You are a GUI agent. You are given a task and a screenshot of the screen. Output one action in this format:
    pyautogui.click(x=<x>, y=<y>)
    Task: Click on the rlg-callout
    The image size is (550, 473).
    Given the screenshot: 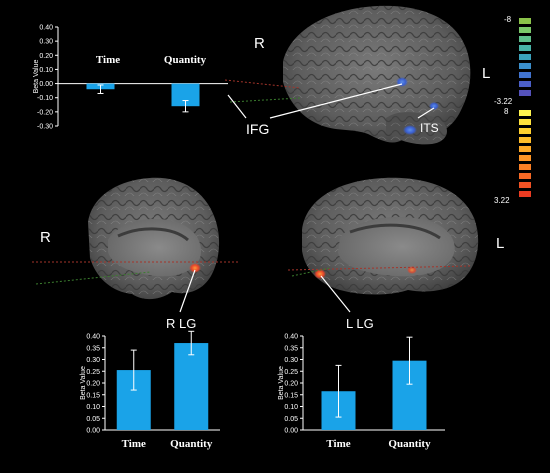 What is the action you would take?
    pyautogui.click(x=187, y=291)
    